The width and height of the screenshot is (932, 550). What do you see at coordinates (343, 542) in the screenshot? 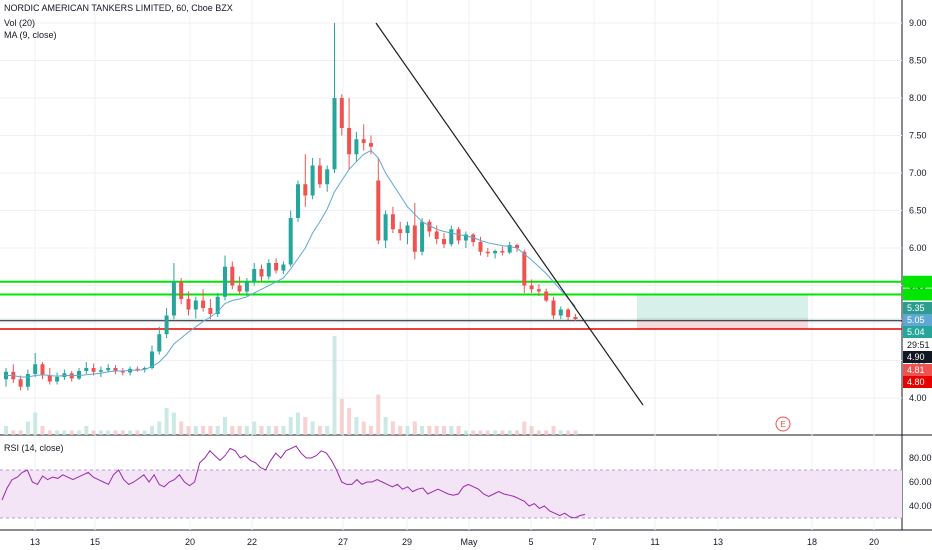
I see `time-tick-label: 27` at bounding box center [343, 542].